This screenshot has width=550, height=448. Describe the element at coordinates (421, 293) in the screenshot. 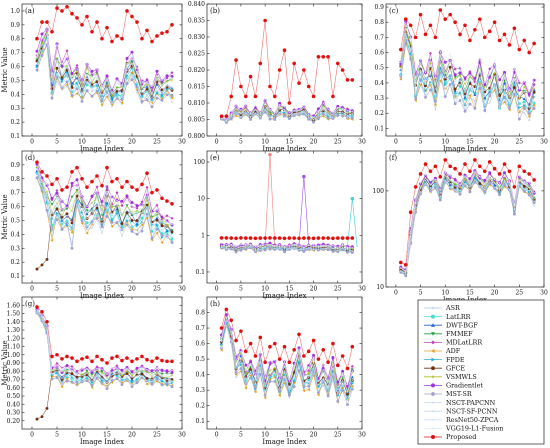

I see `x-tick-label: 5` at that location.